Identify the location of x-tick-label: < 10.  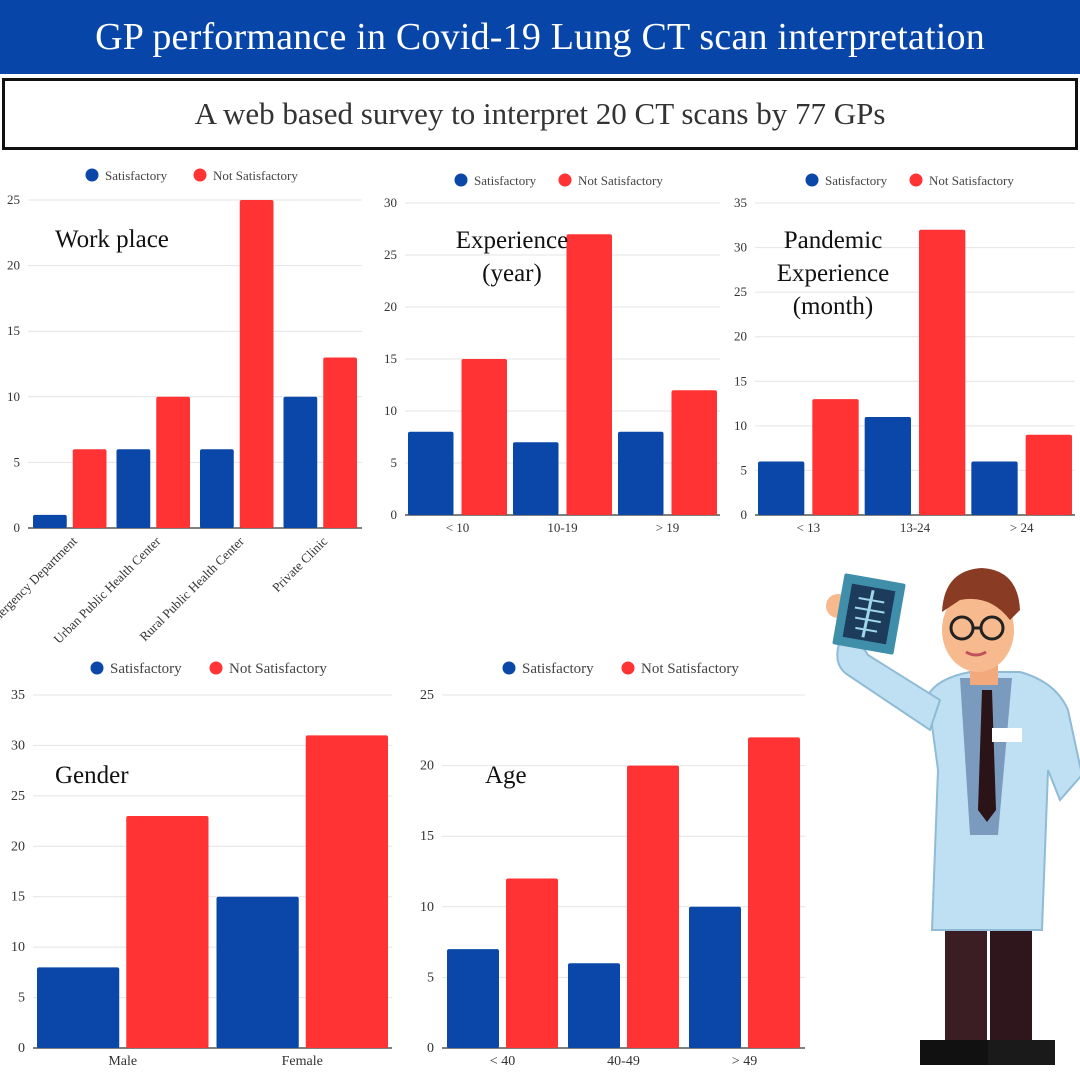
(458, 527).